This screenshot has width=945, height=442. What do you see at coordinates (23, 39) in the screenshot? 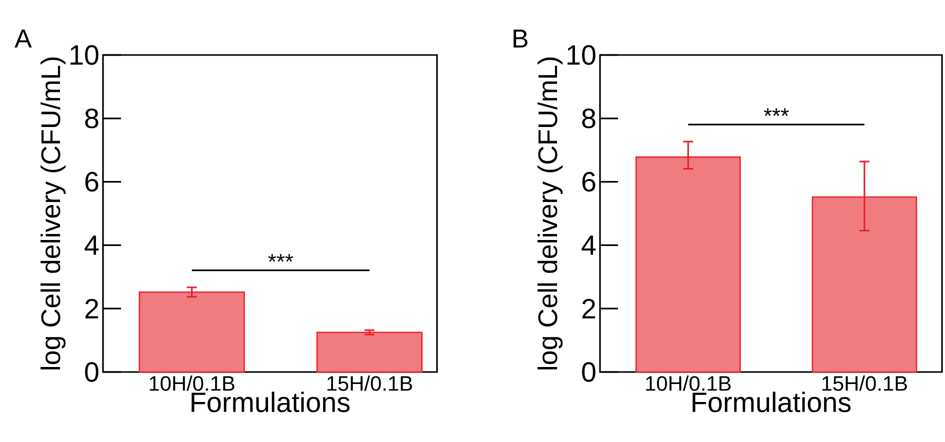
I see `chart-title: A` at bounding box center [23, 39].